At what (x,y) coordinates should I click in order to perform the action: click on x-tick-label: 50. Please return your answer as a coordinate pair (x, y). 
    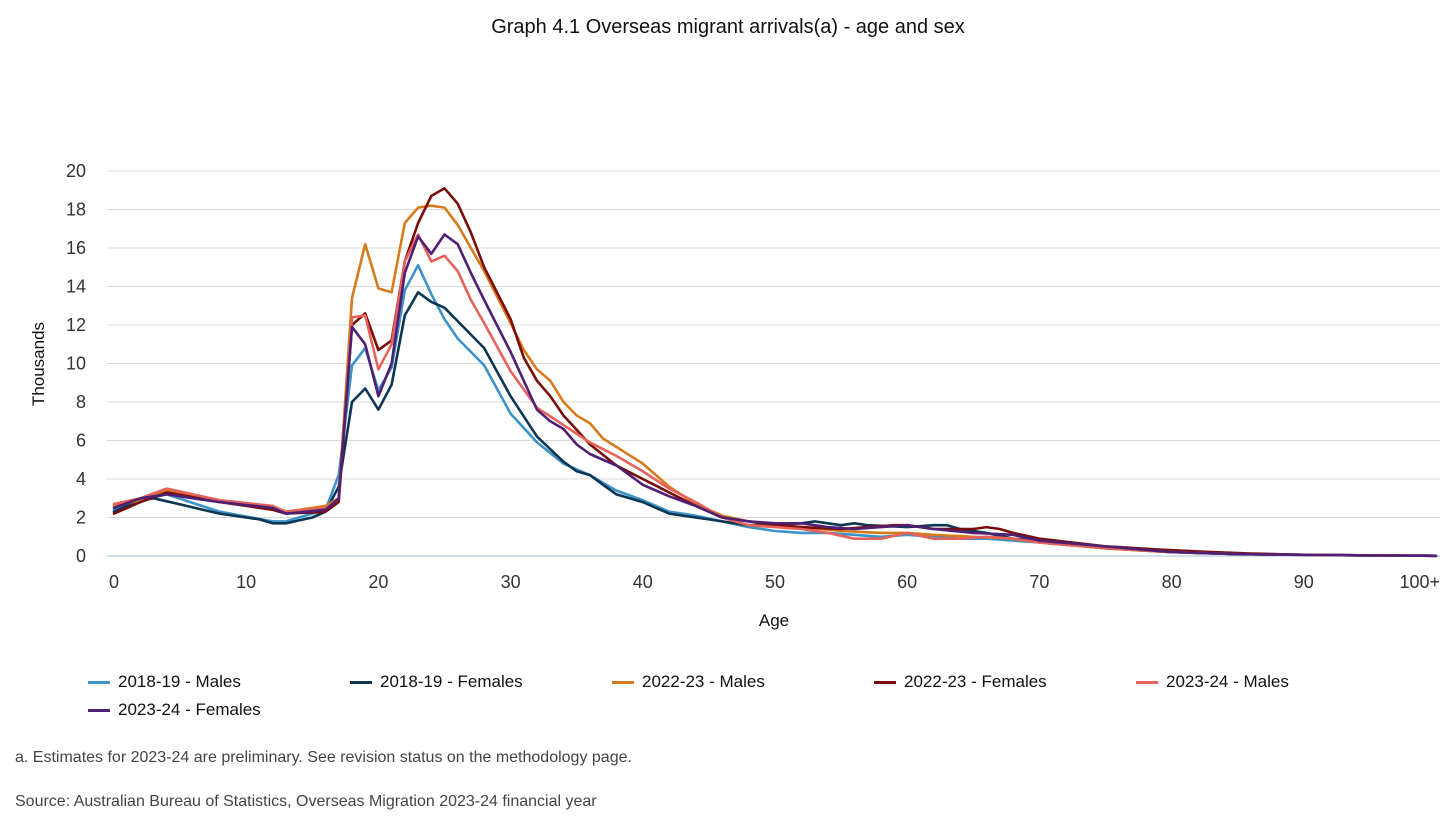
    Looking at the image, I should click on (775, 582).